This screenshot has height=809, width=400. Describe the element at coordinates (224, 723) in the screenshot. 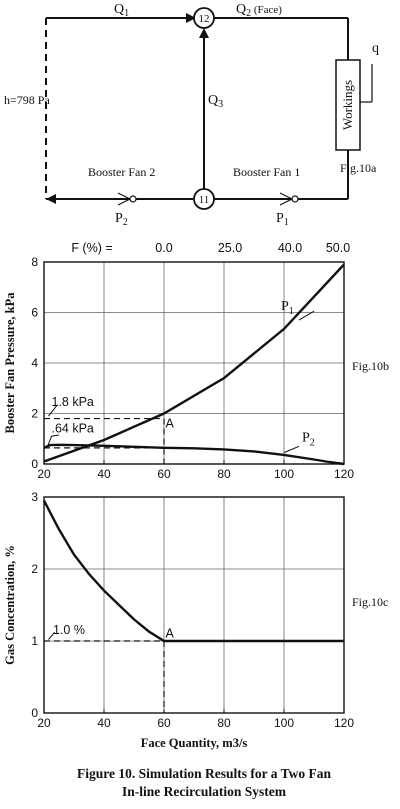

I see `chart-c-x-tick-label: 80` at that location.